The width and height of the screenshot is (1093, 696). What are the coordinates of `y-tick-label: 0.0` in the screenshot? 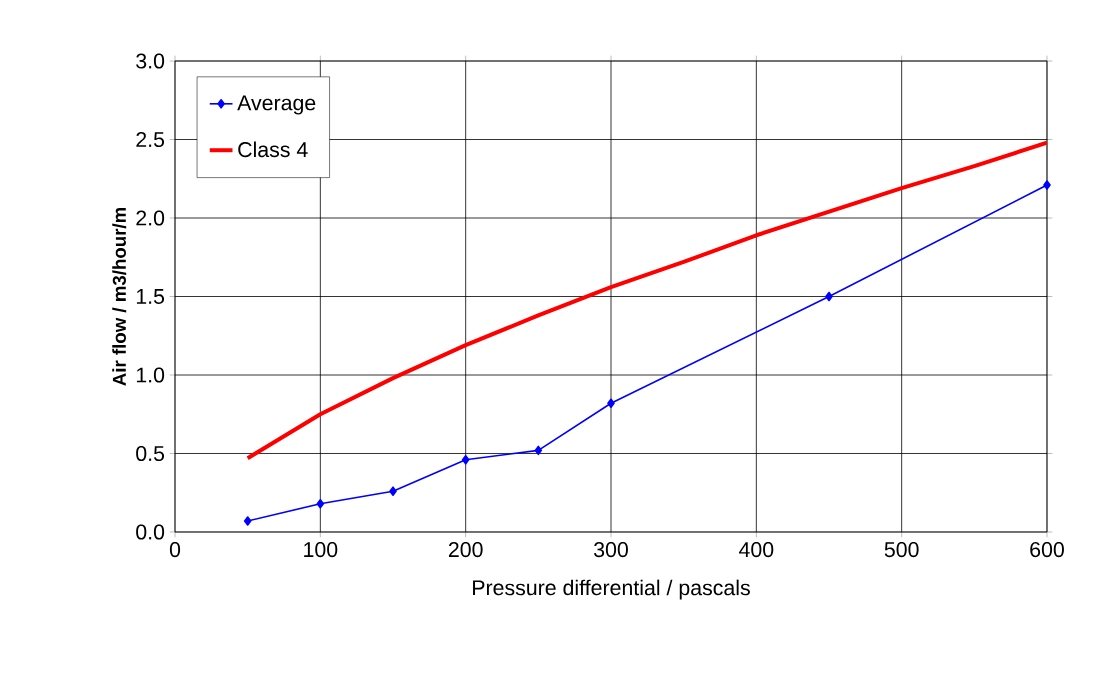 It's located at (150, 532).